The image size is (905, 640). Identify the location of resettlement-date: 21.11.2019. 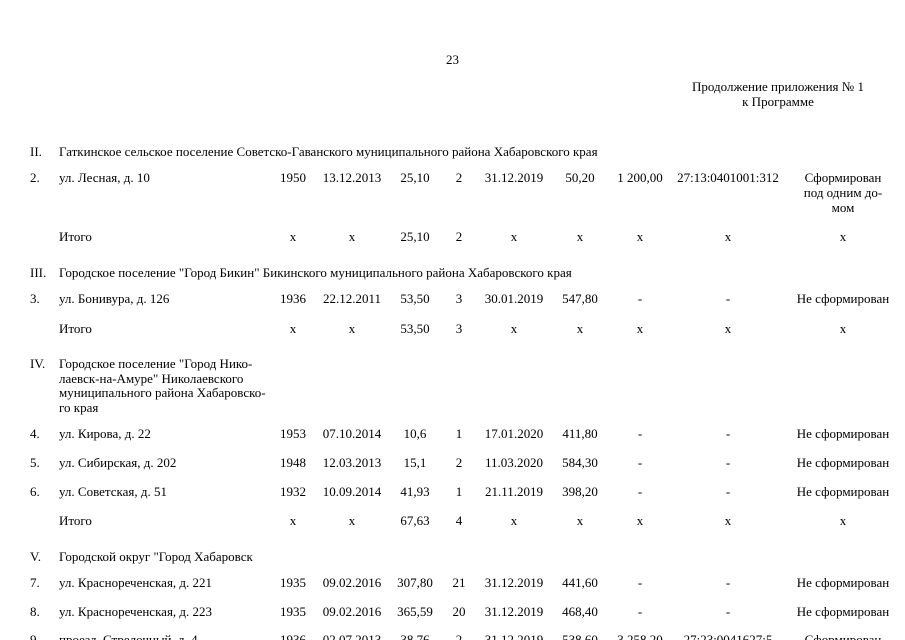
(514, 491).